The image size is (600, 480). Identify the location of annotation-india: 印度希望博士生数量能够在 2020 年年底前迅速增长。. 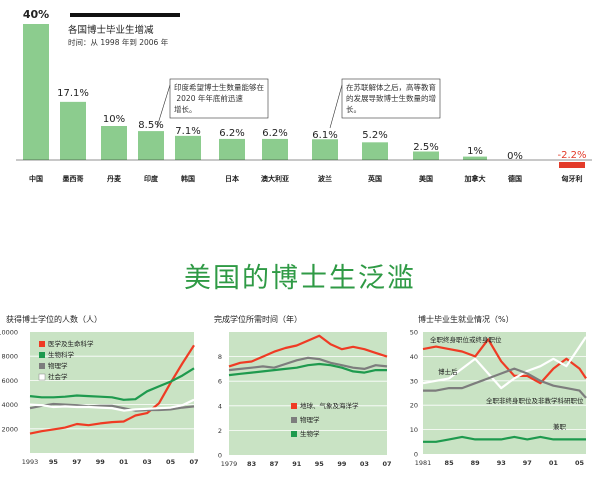
(212, 103).